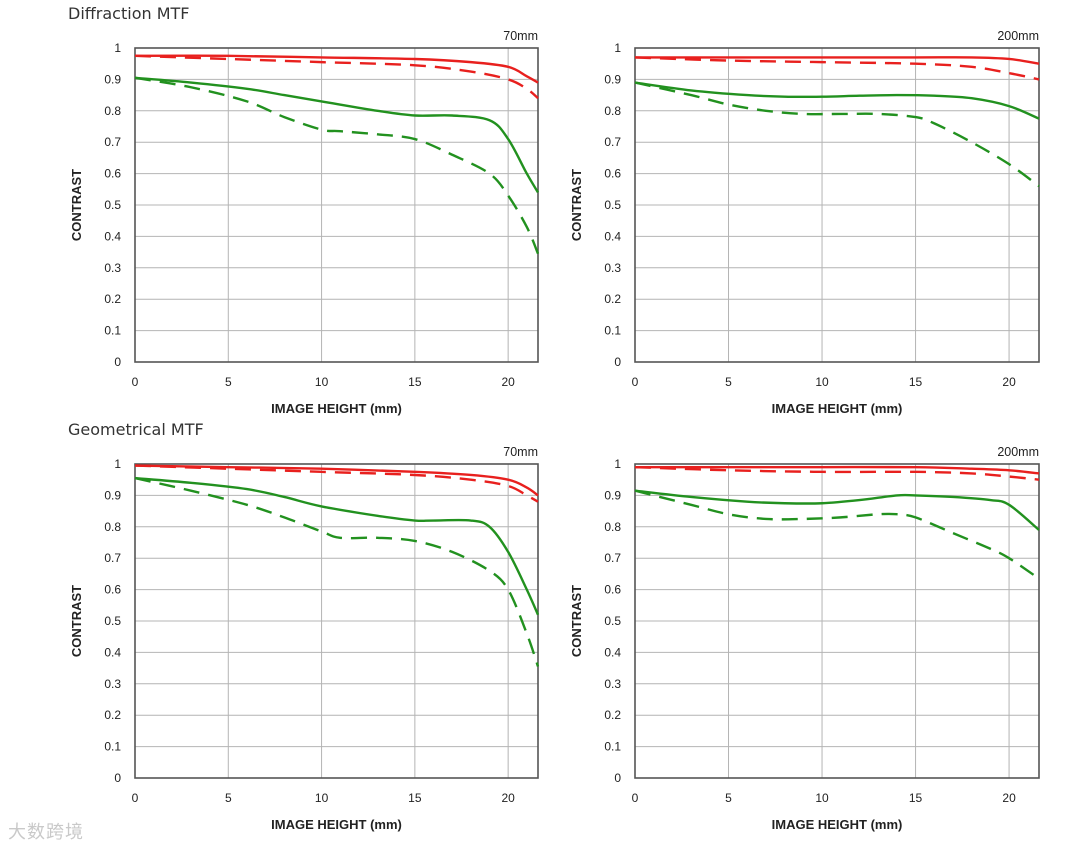 This screenshot has height=851, width=1080. I want to click on watermark-text: 大数跨境, so click(46, 832).